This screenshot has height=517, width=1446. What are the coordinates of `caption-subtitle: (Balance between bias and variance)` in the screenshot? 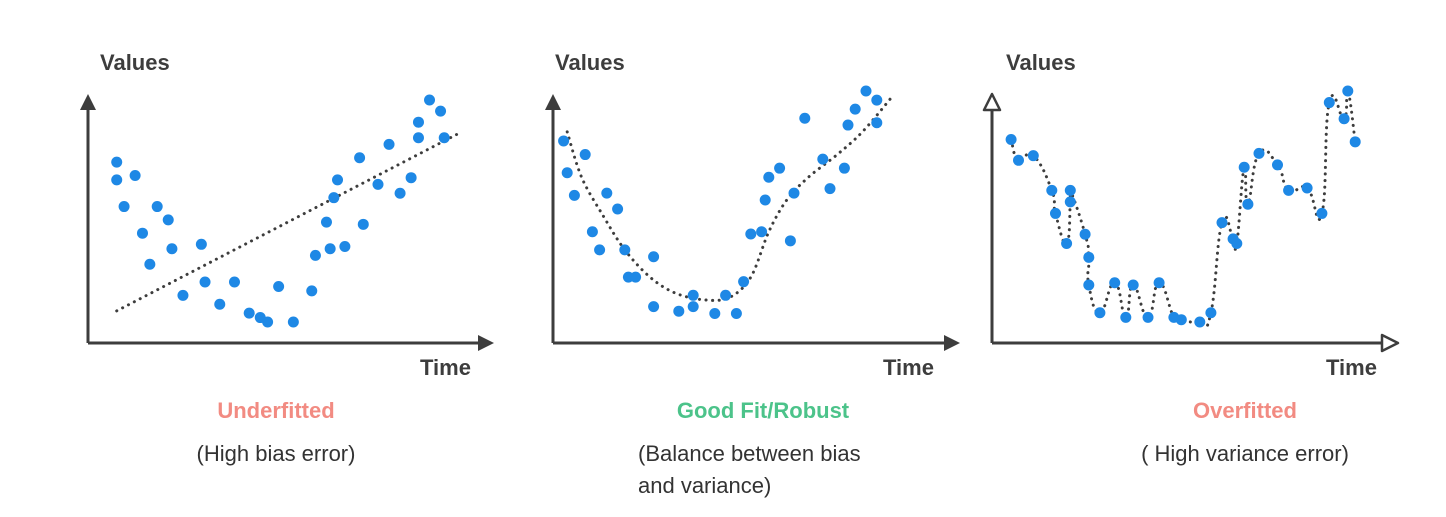 It's located at (749, 470).